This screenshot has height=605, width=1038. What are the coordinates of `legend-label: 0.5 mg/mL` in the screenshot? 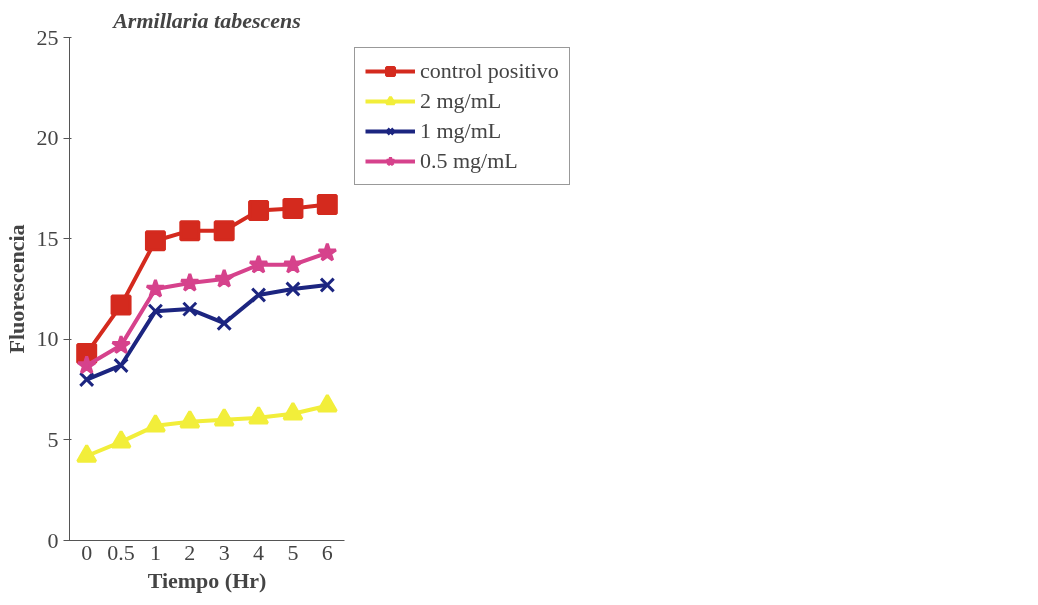 It's located at (469, 161).